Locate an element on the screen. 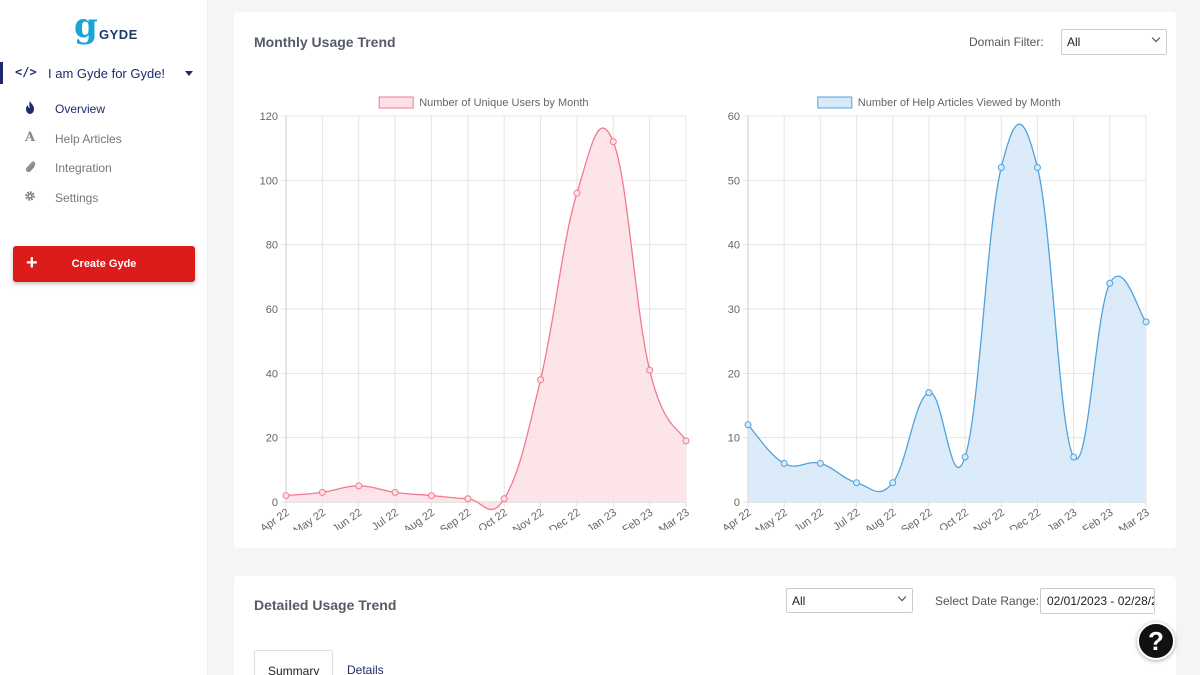 This screenshot has width=1200, height=675. font-icon: A is located at coordinates (30, 137).